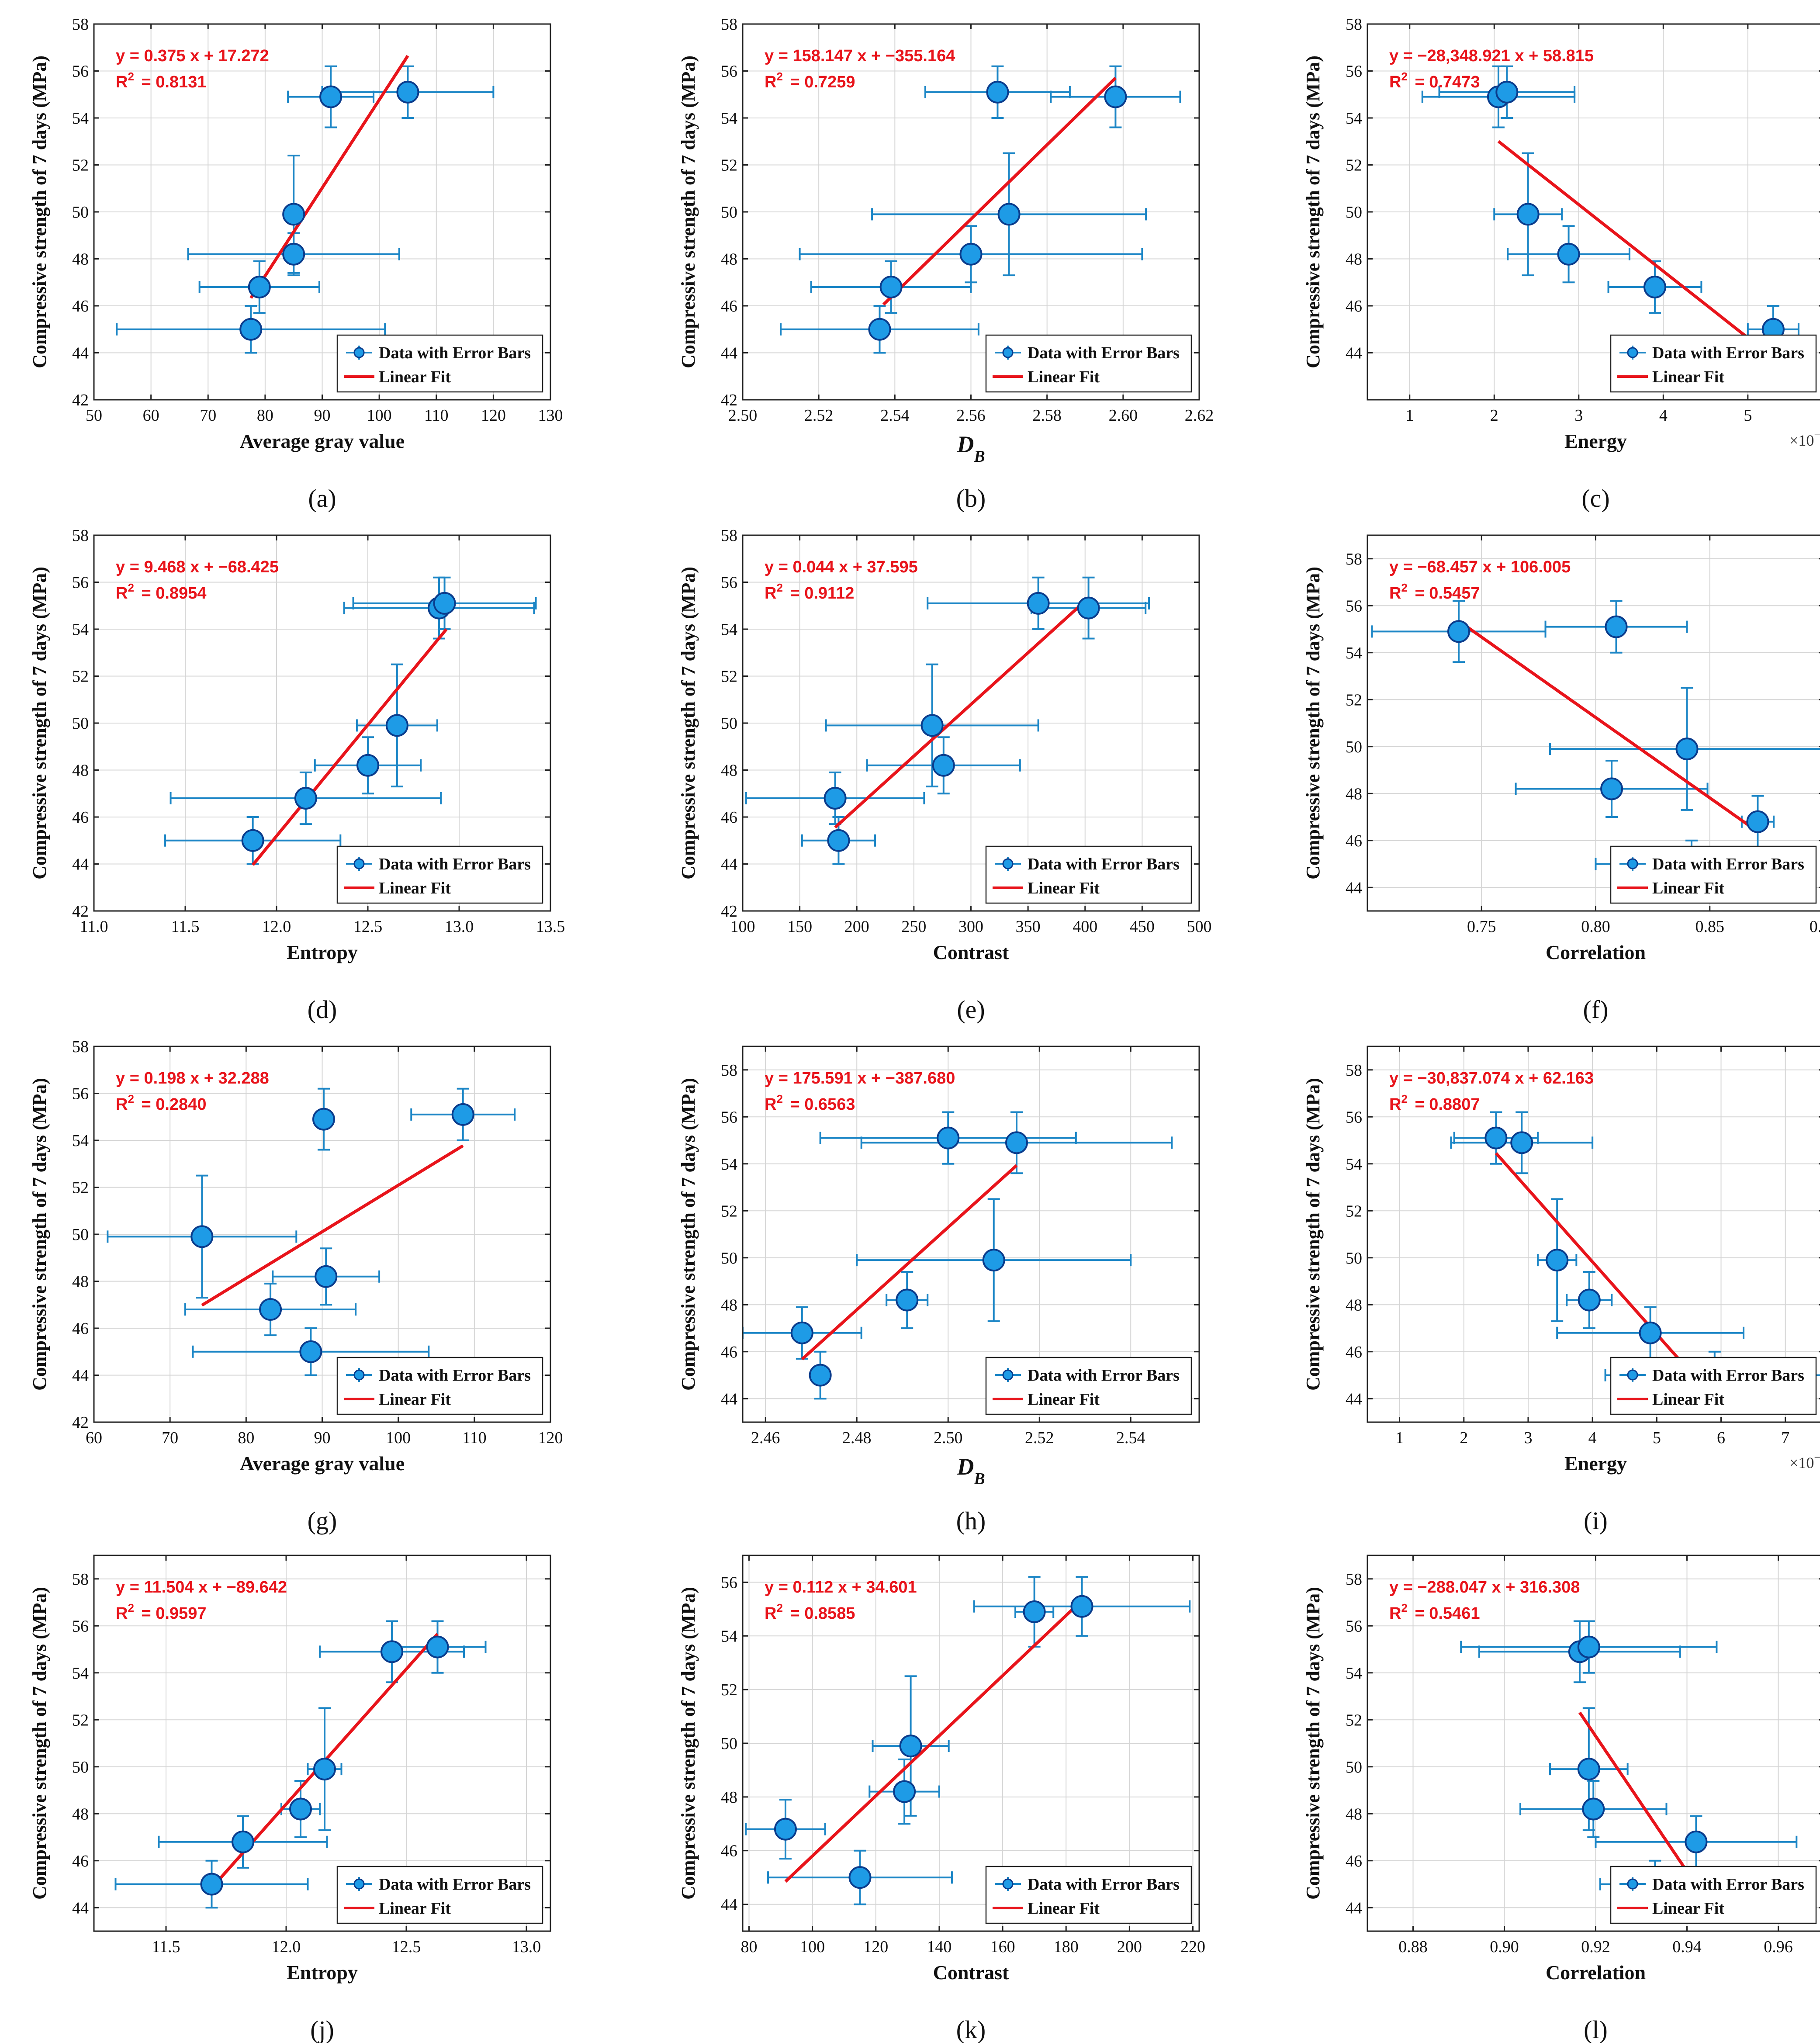 Image resolution: width=1820 pixels, height=2043 pixels. I want to click on r-squared: R2 = 0.8954, so click(161, 592).